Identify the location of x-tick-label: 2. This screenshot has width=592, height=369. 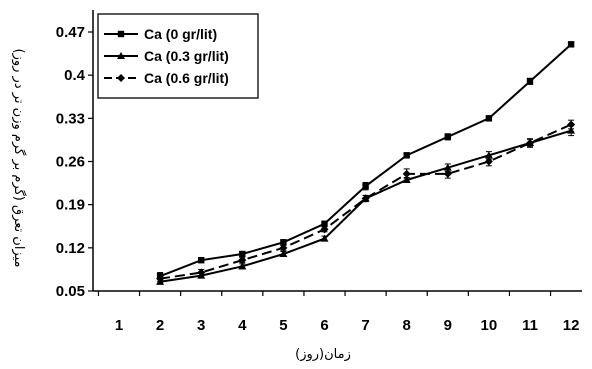
(160, 325).